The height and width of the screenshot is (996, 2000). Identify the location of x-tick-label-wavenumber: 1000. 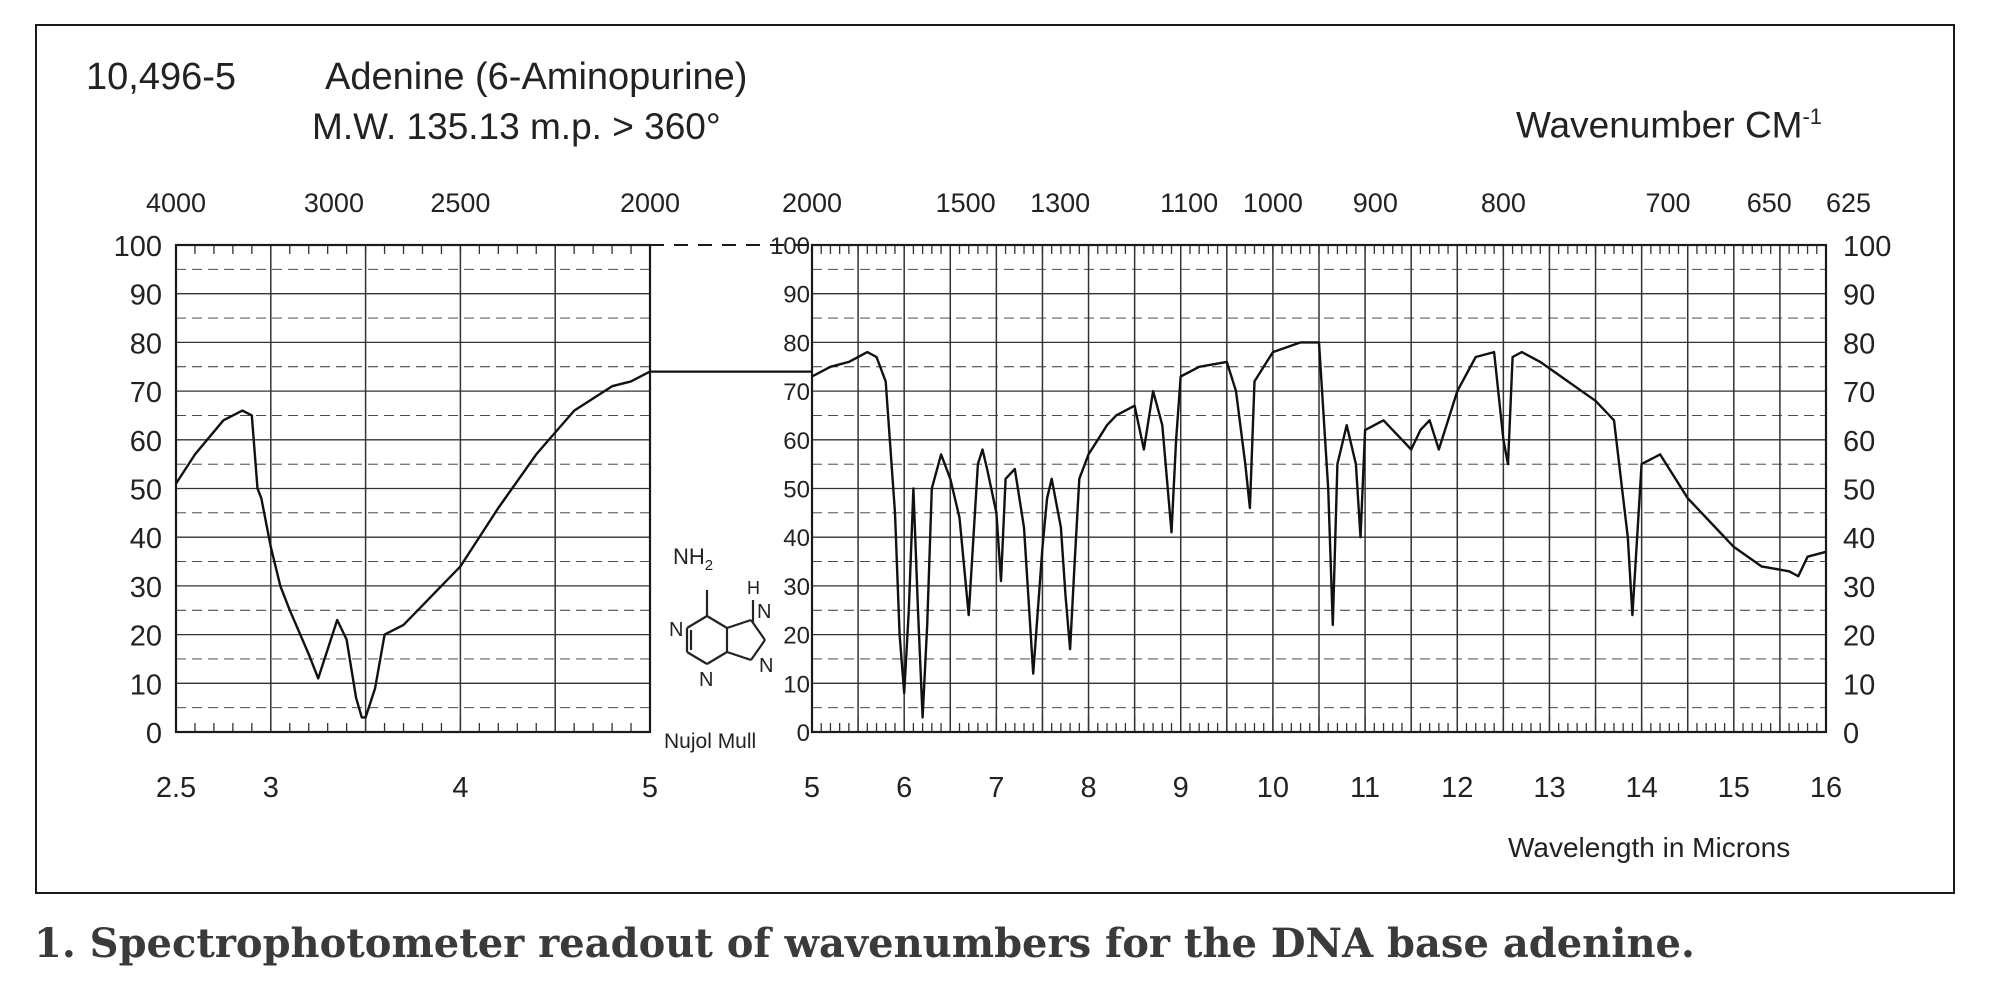
(1273, 203).